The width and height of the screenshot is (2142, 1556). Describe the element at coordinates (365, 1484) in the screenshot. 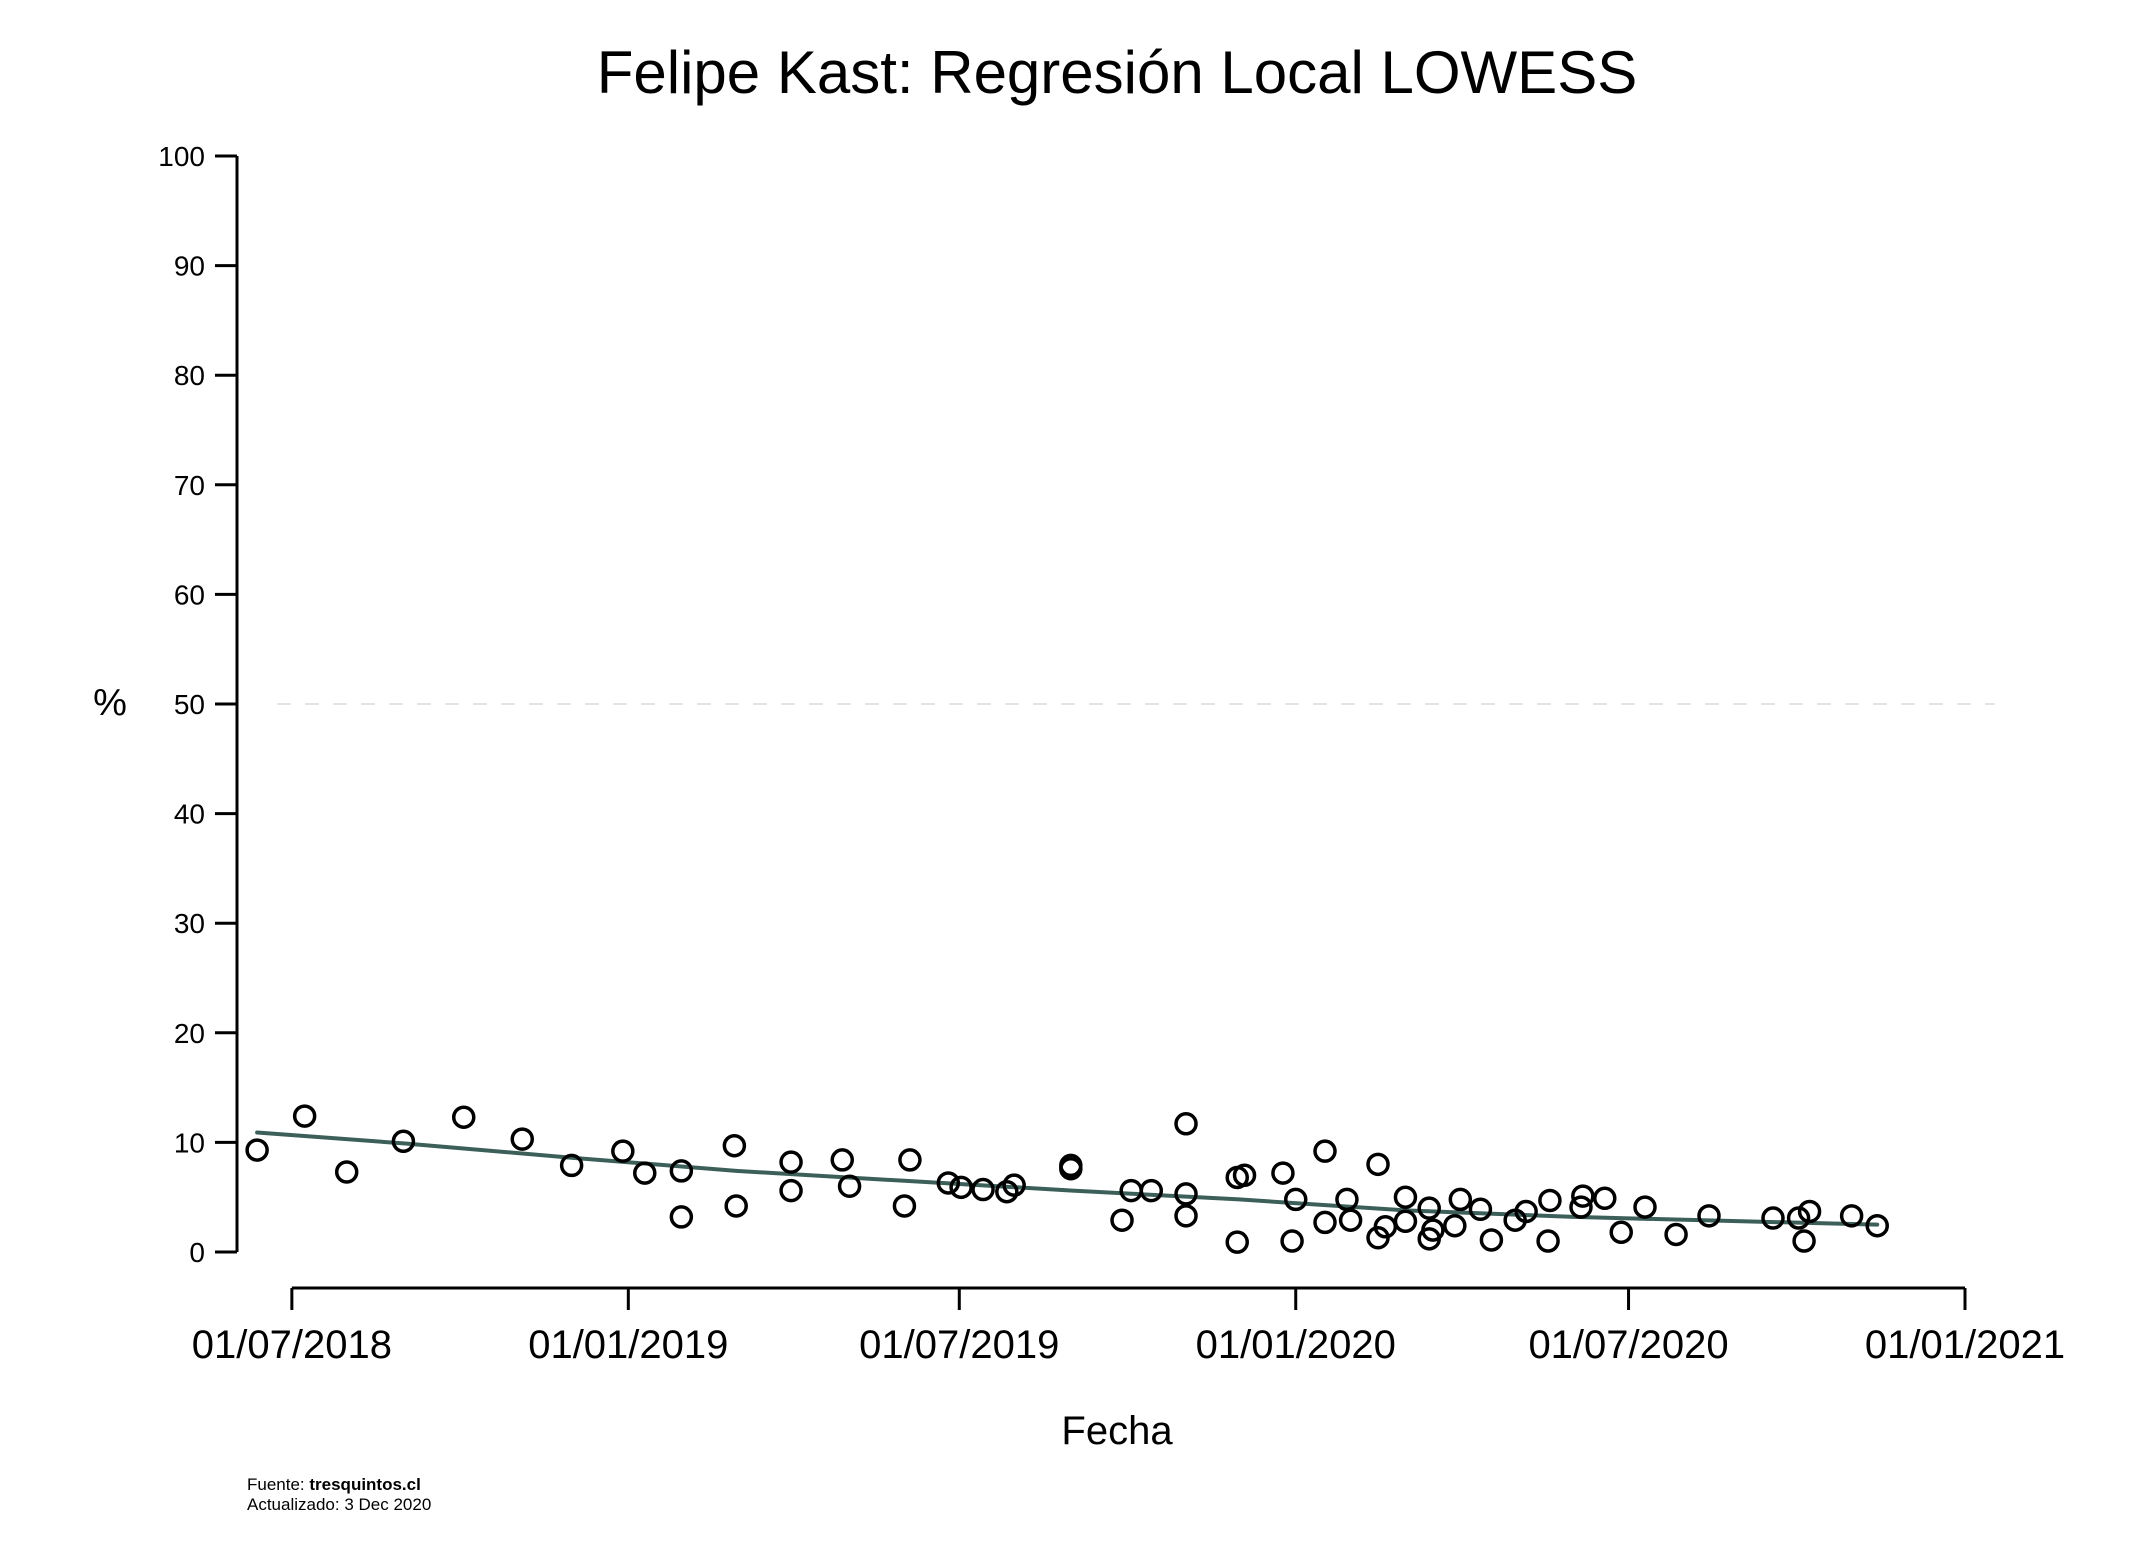

I see `footer-source-value: tresquintos.cl` at that location.